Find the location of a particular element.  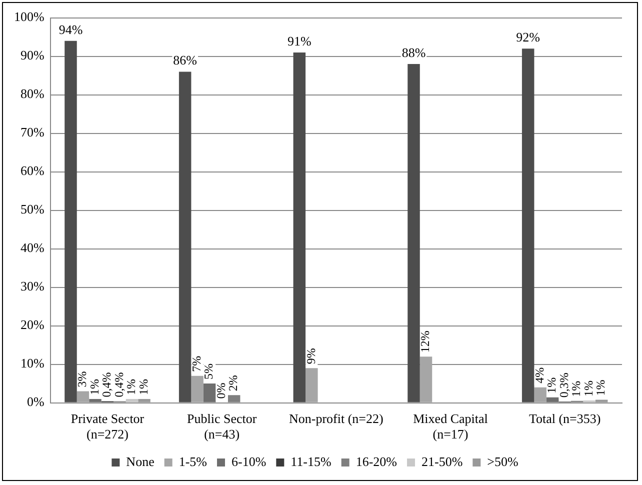

y-tick-label: 90% is located at coordinates (32, 55).